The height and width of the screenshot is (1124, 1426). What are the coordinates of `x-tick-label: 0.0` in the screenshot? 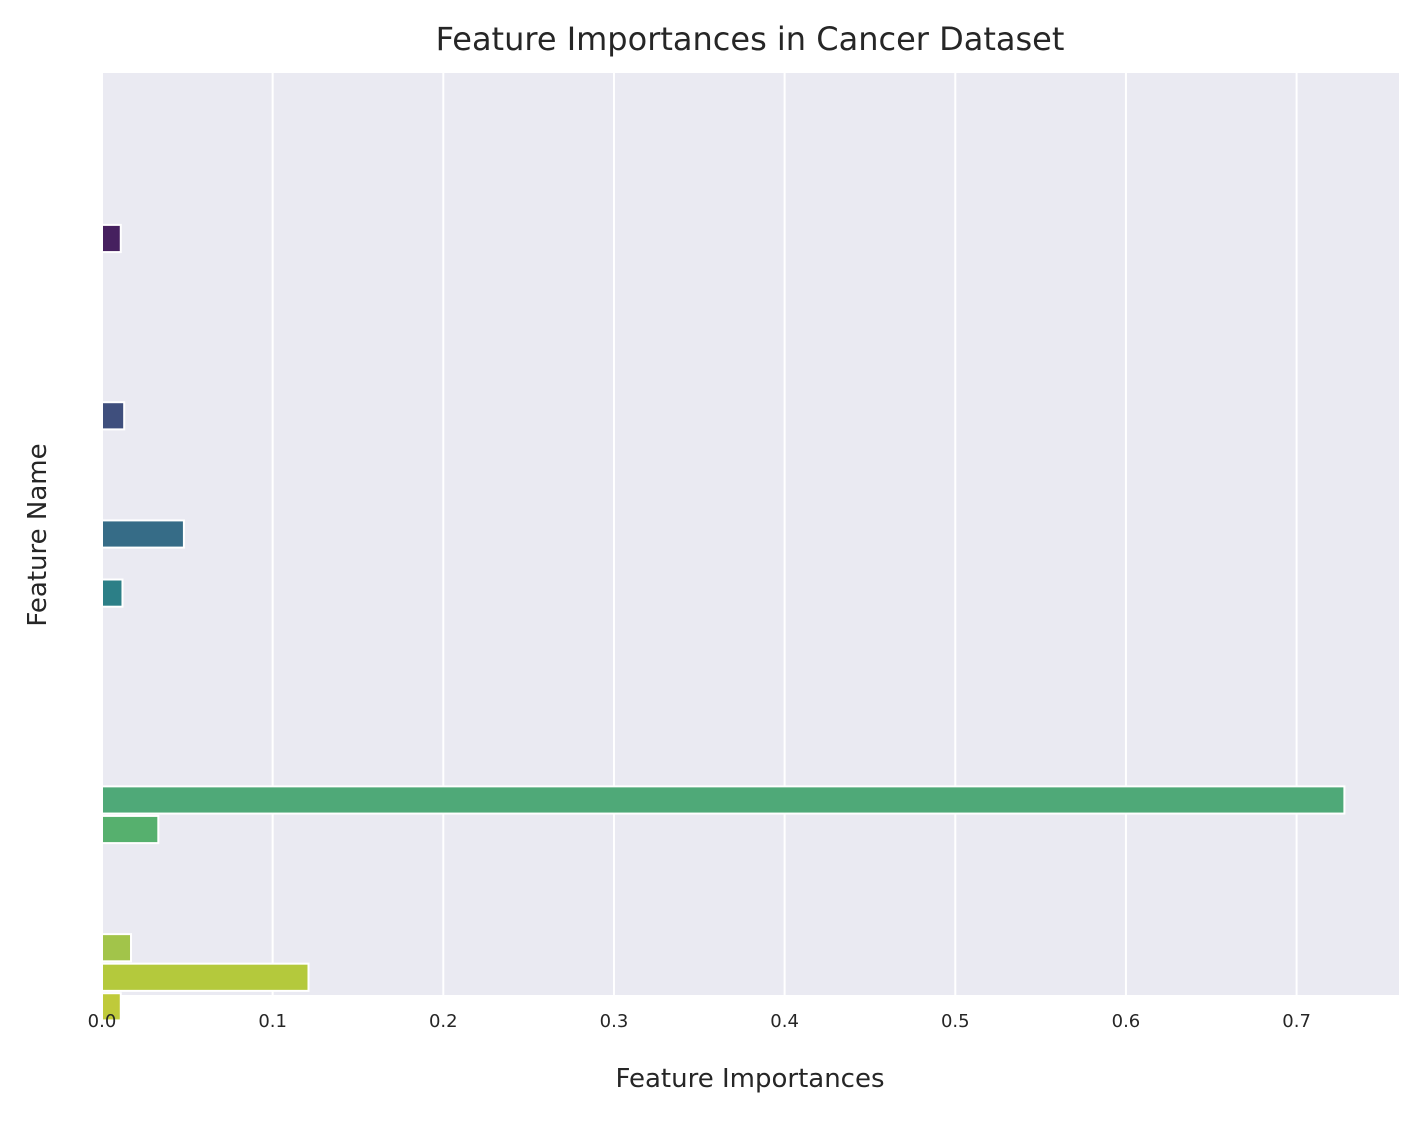 It's located at (102, 1021).